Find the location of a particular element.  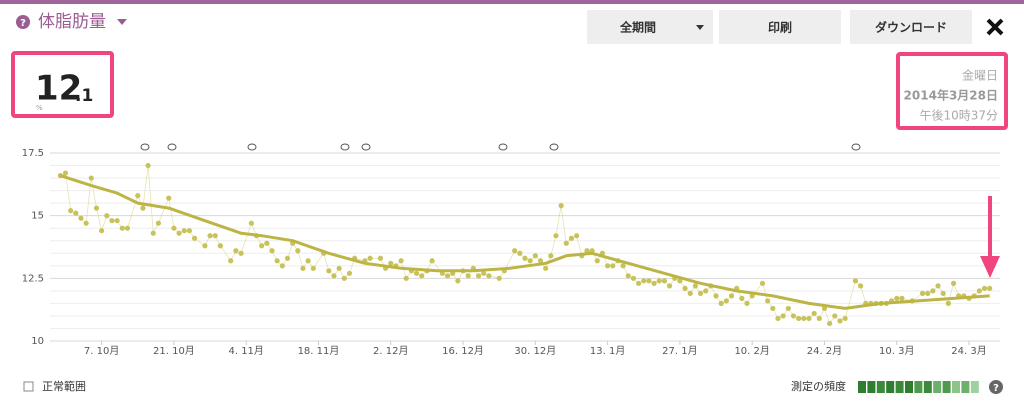

x-tick-label: 10. 3月 is located at coordinates (896, 351).